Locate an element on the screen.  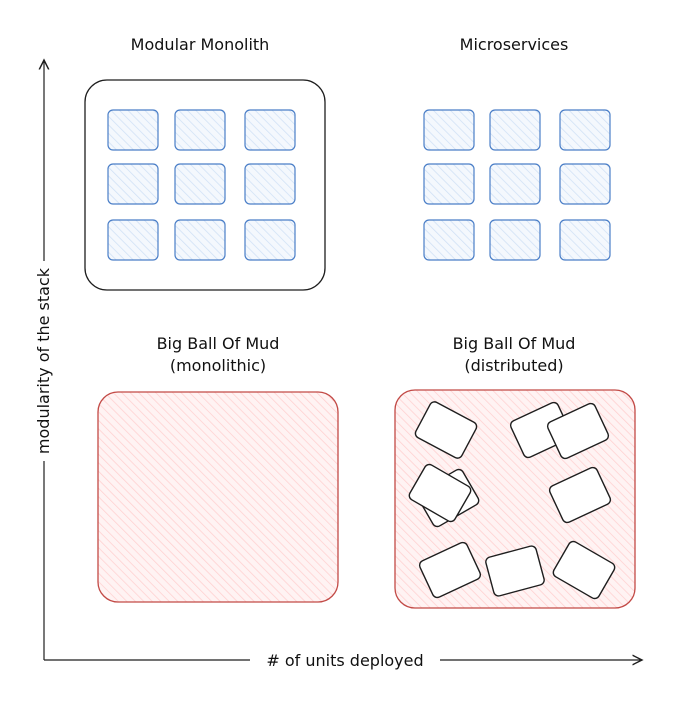
modular-monolith-modules is located at coordinates (201, 185).